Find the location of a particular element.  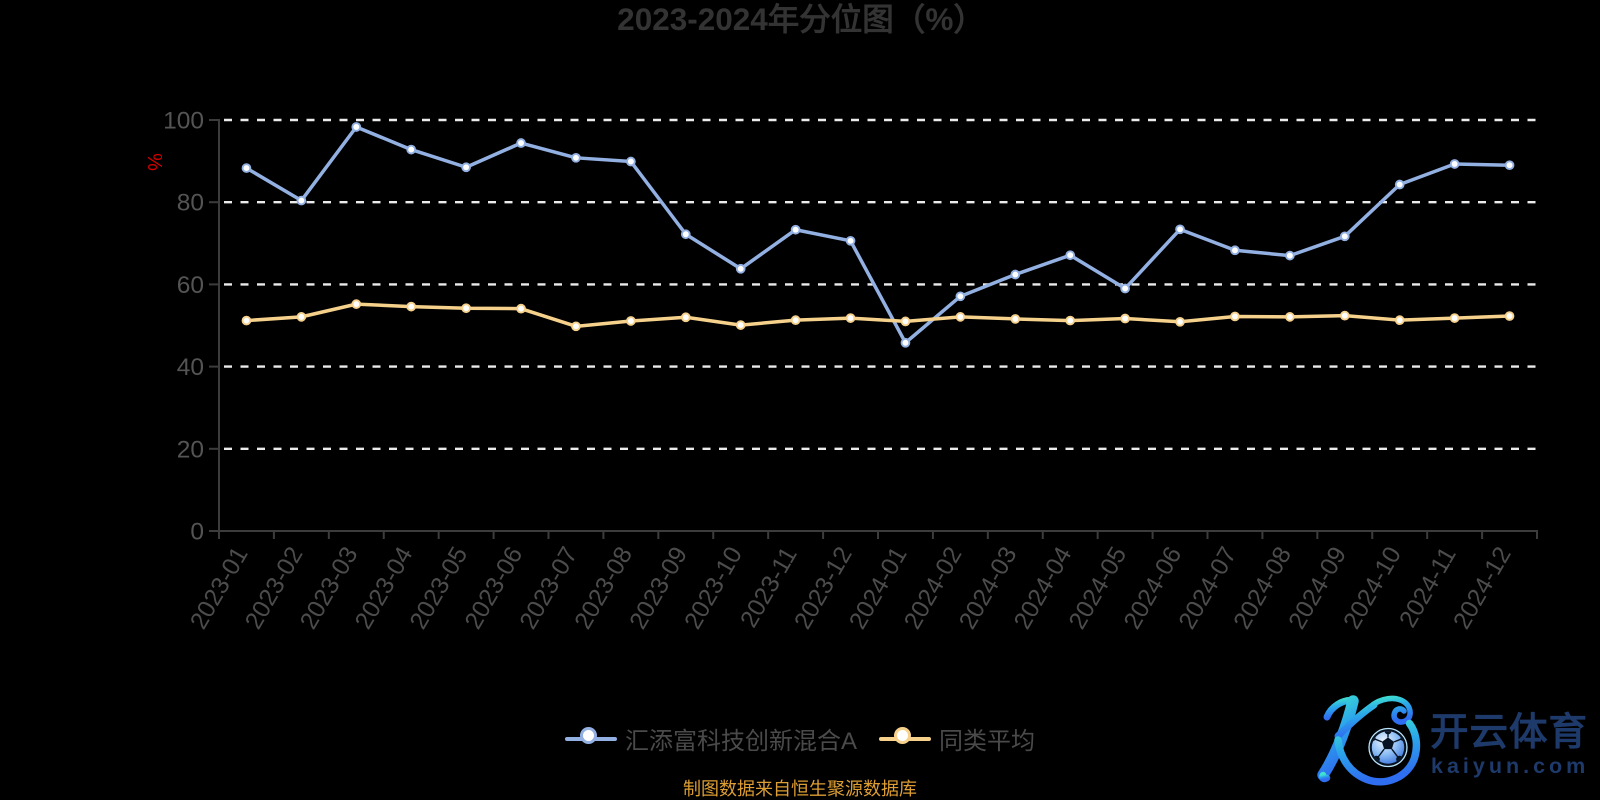

legend-label-fund: 汇添富科技创新混合A is located at coordinates (741, 741).